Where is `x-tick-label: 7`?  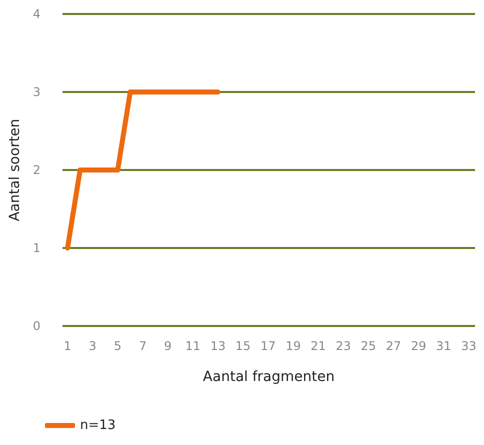
x-tick-label: 7 is located at coordinates (142, 346).